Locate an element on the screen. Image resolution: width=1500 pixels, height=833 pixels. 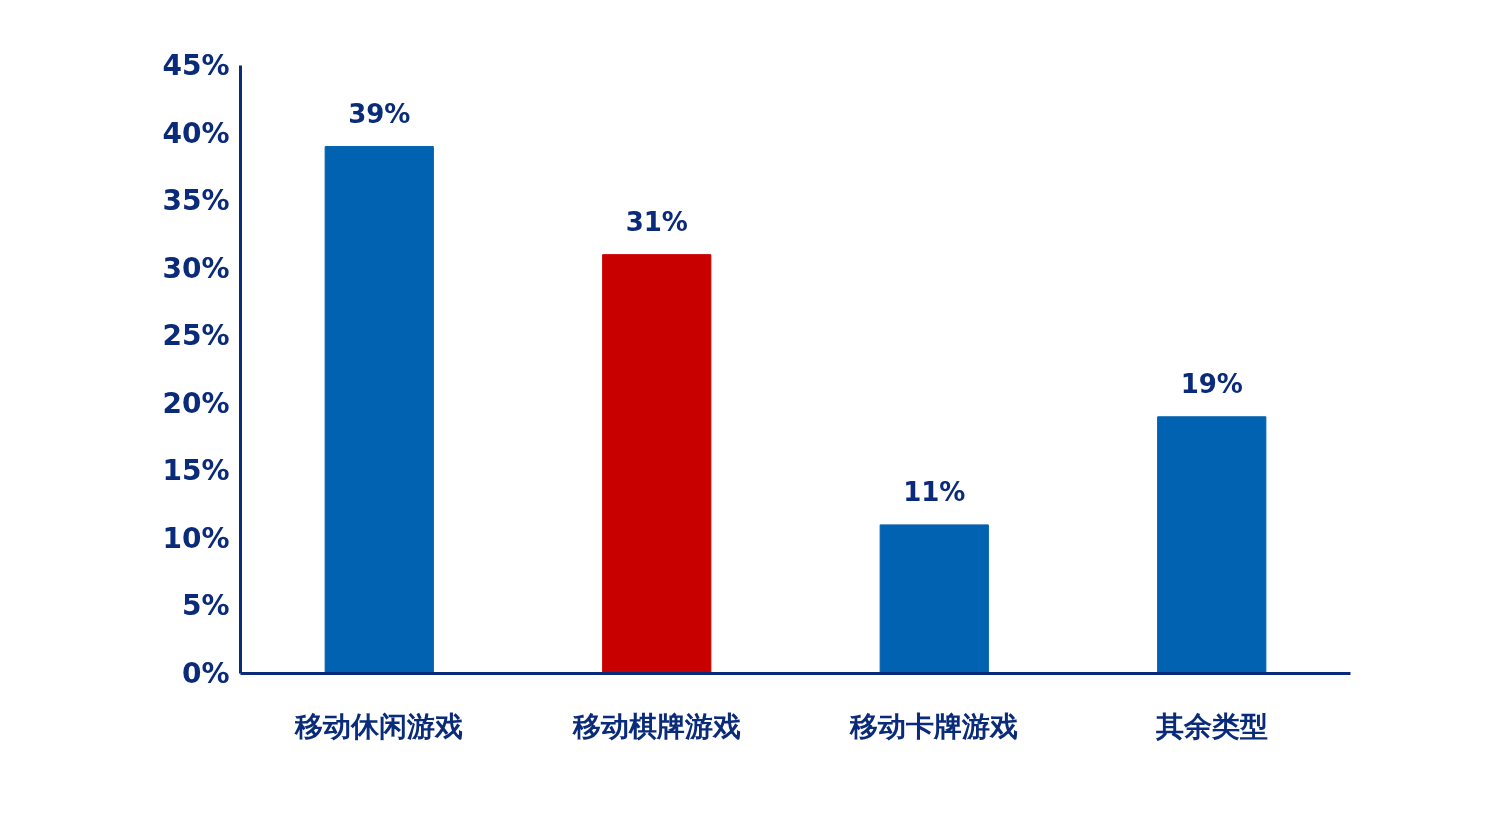
data-label: 11% is located at coordinates (934, 491).